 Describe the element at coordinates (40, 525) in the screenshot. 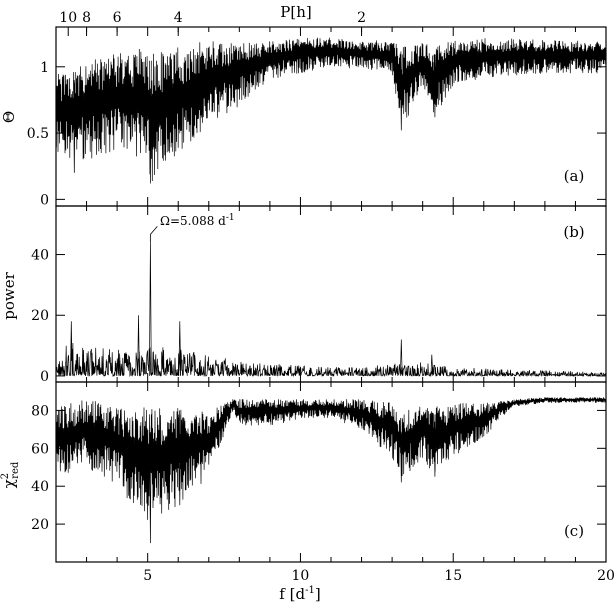

I see `ytick-label-c: 20` at that location.